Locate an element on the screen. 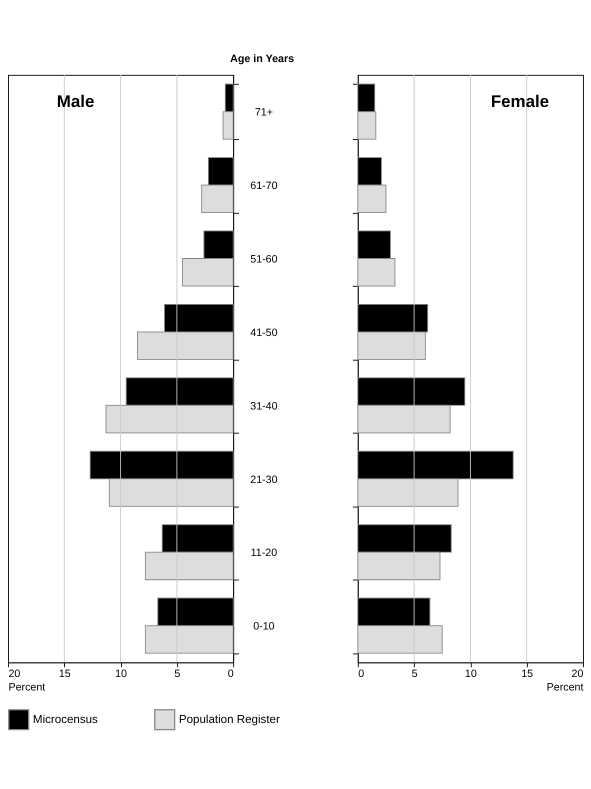 This screenshot has width=591, height=789. y-axis-title: Age in Years is located at coordinates (262, 59).